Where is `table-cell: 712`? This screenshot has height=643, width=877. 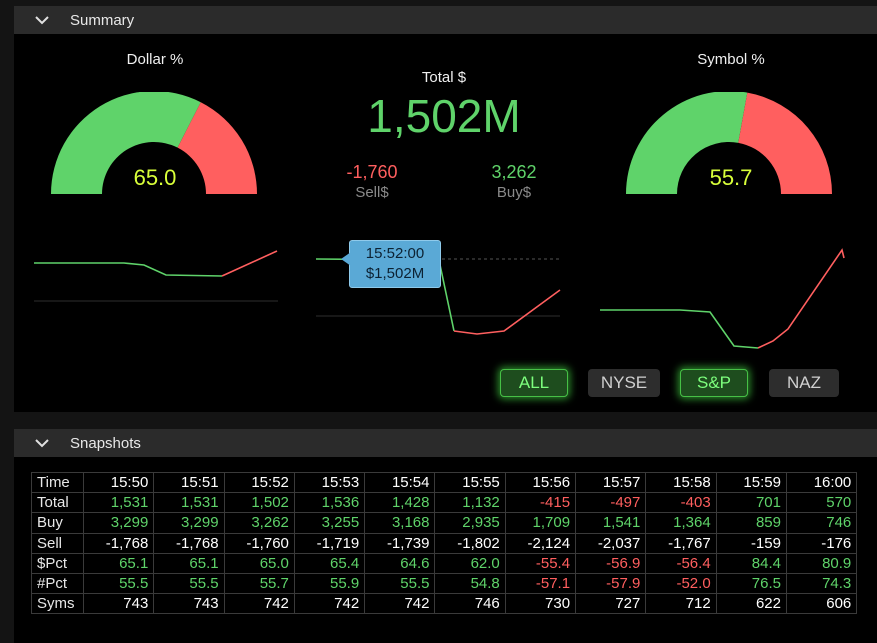 table-cell: 712 is located at coordinates (681, 604).